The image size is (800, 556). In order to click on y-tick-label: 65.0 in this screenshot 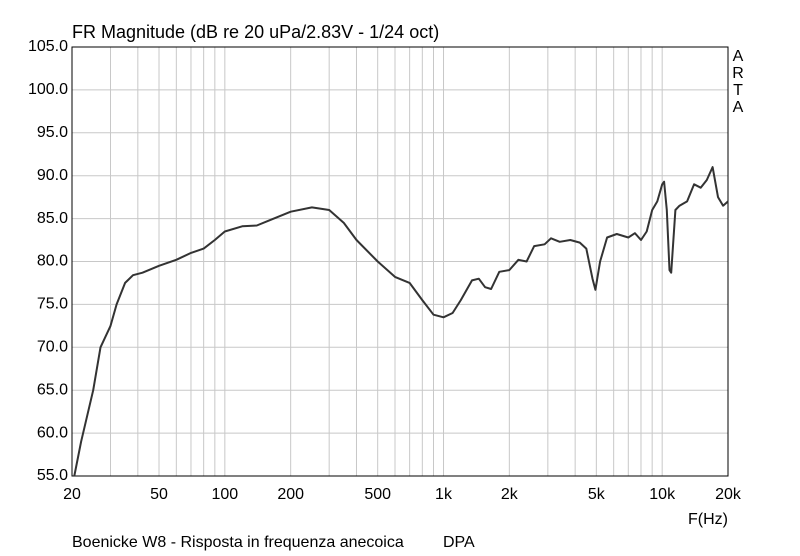, I will do `click(52, 389)`.